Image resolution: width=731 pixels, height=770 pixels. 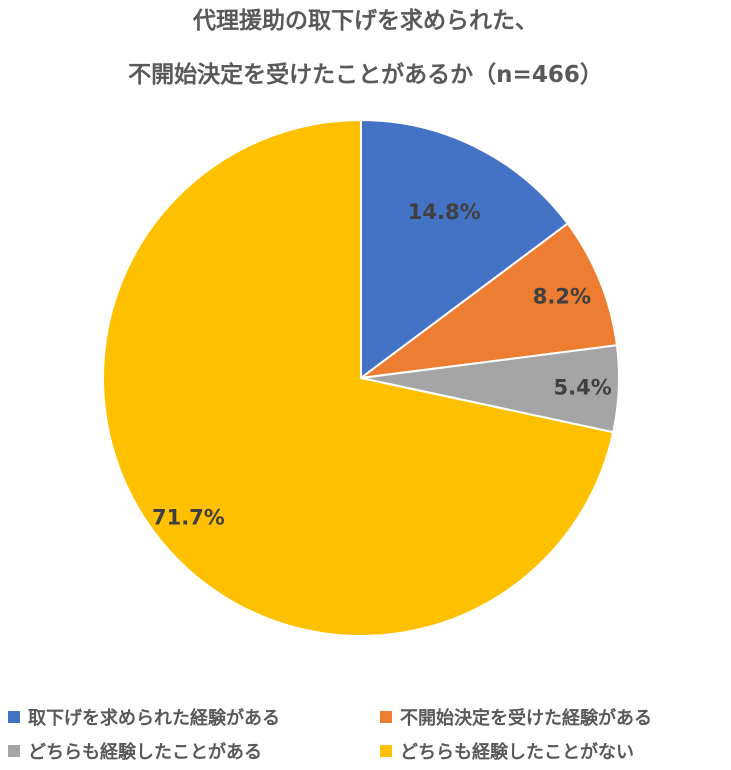 I want to click on legend-item: 不開始決定を受けた経験がある, so click(x=516, y=717).